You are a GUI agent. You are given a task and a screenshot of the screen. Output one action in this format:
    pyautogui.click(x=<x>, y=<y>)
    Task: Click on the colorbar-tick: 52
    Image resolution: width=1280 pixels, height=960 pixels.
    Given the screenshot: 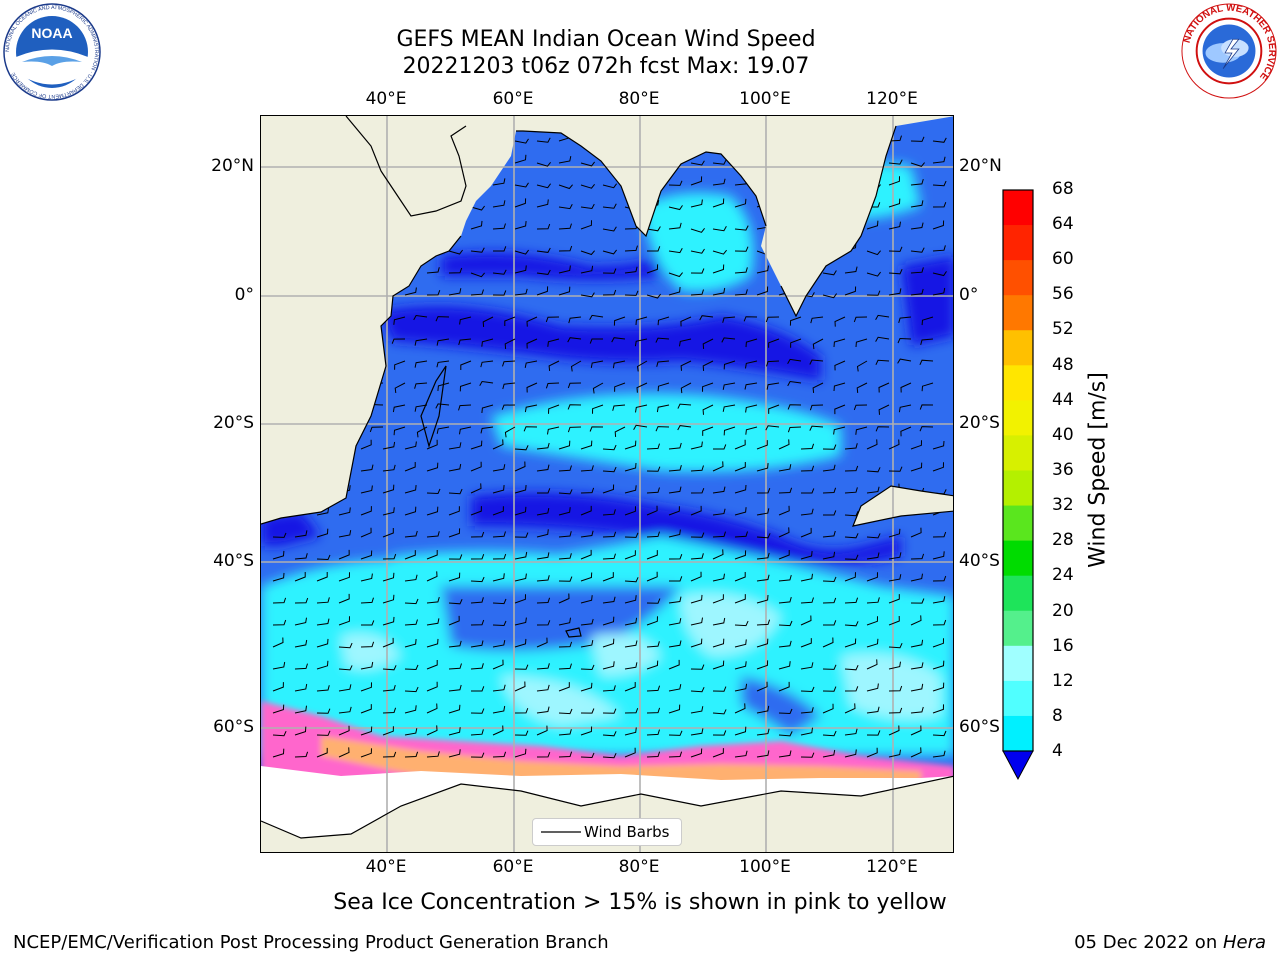 What is the action you would take?
    pyautogui.click(x=1063, y=329)
    